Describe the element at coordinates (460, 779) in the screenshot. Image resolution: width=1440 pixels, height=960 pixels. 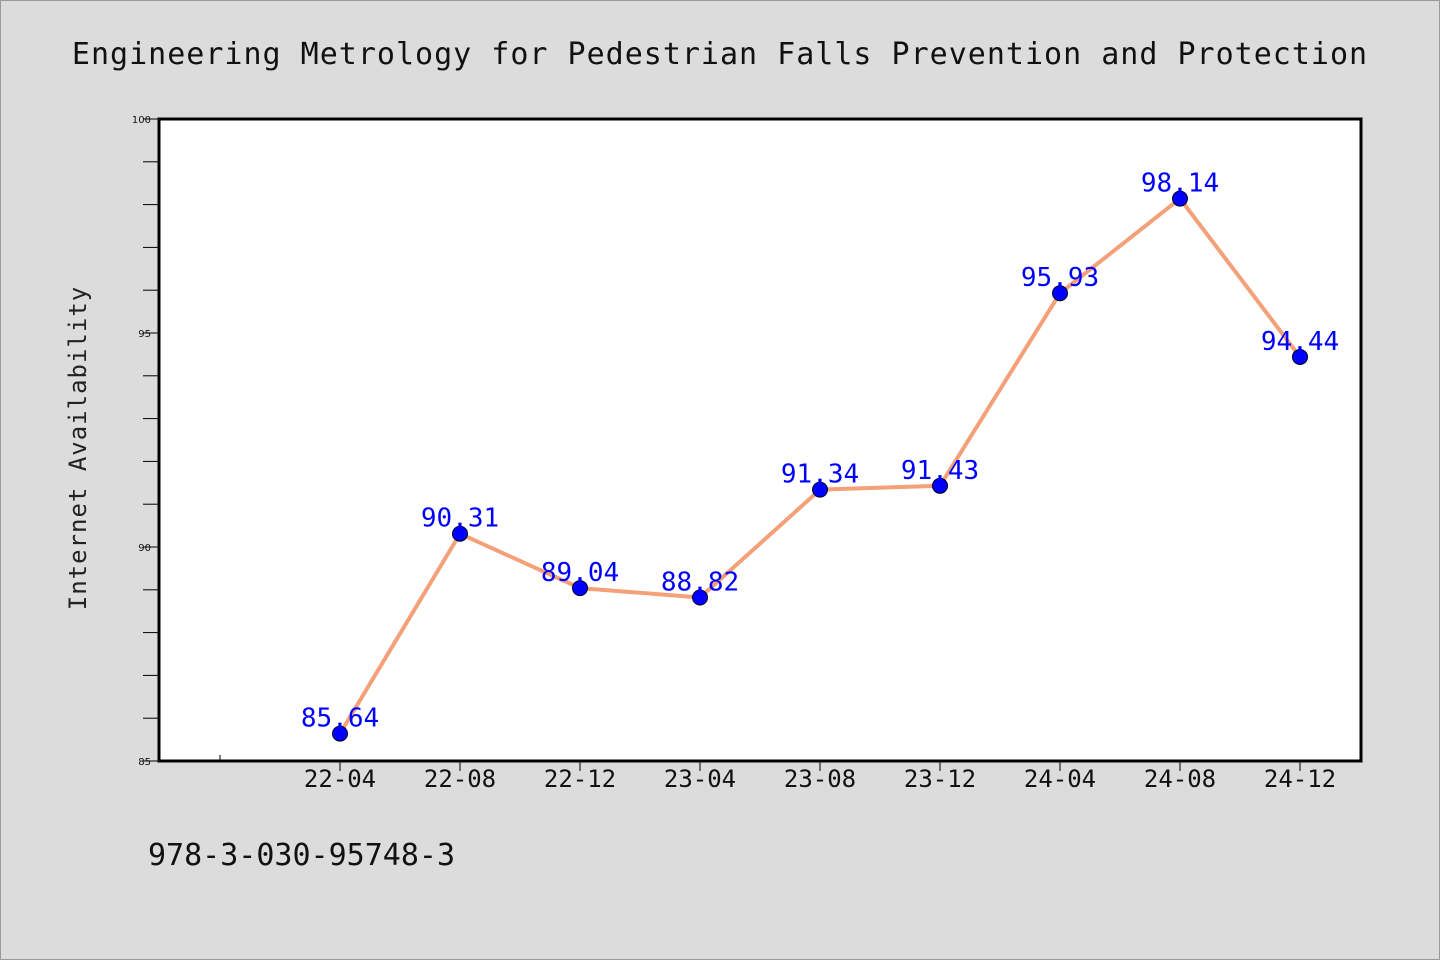
I see `x-tick-label: 22-08` at that location.